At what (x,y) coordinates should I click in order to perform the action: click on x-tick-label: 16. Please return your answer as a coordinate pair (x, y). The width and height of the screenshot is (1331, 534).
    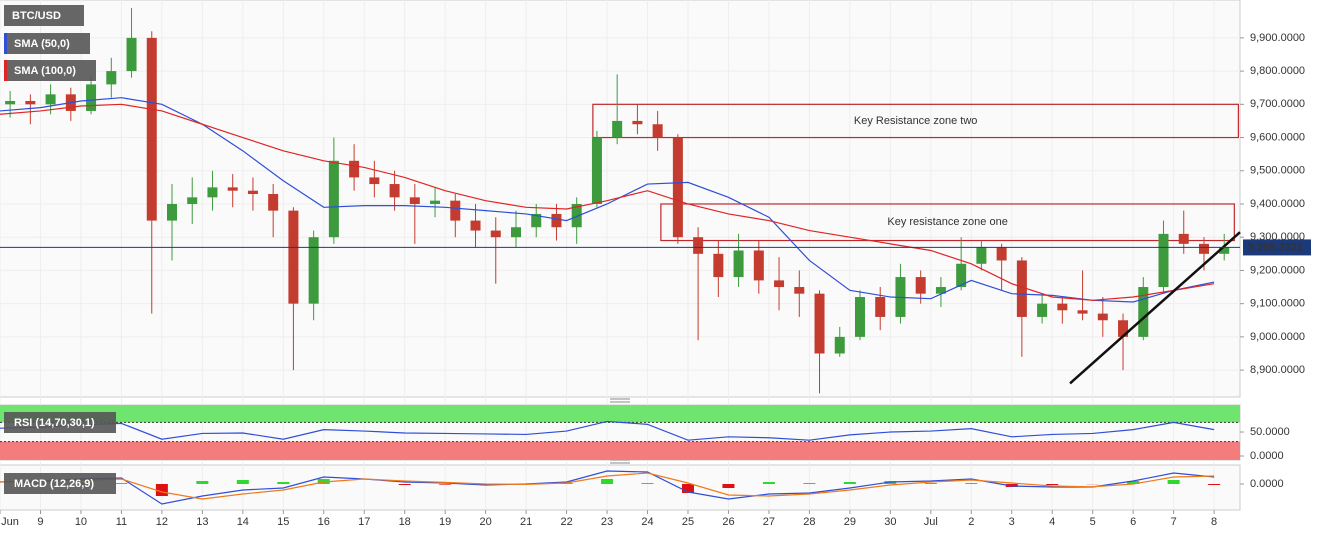
    Looking at the image, I should click on (324, 522).